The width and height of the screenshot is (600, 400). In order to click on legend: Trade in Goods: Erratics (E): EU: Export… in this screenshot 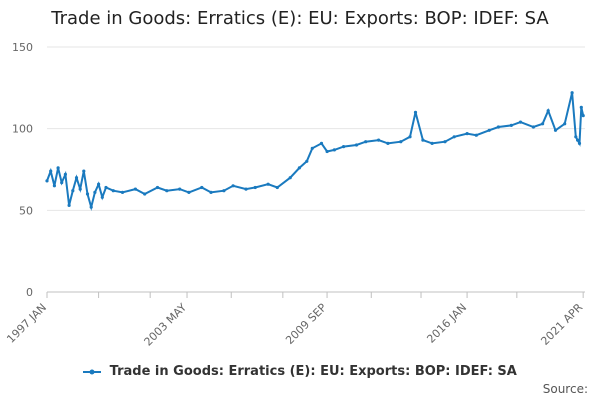, I will do `click(300, 371)`.